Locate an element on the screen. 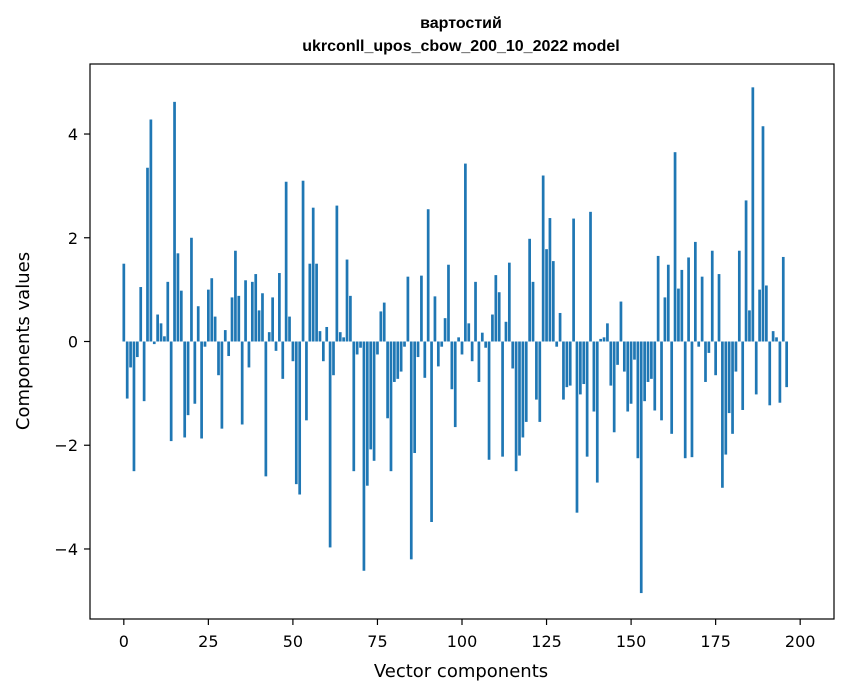  y-tick-label: −2 is located at coordinates (66, 445).